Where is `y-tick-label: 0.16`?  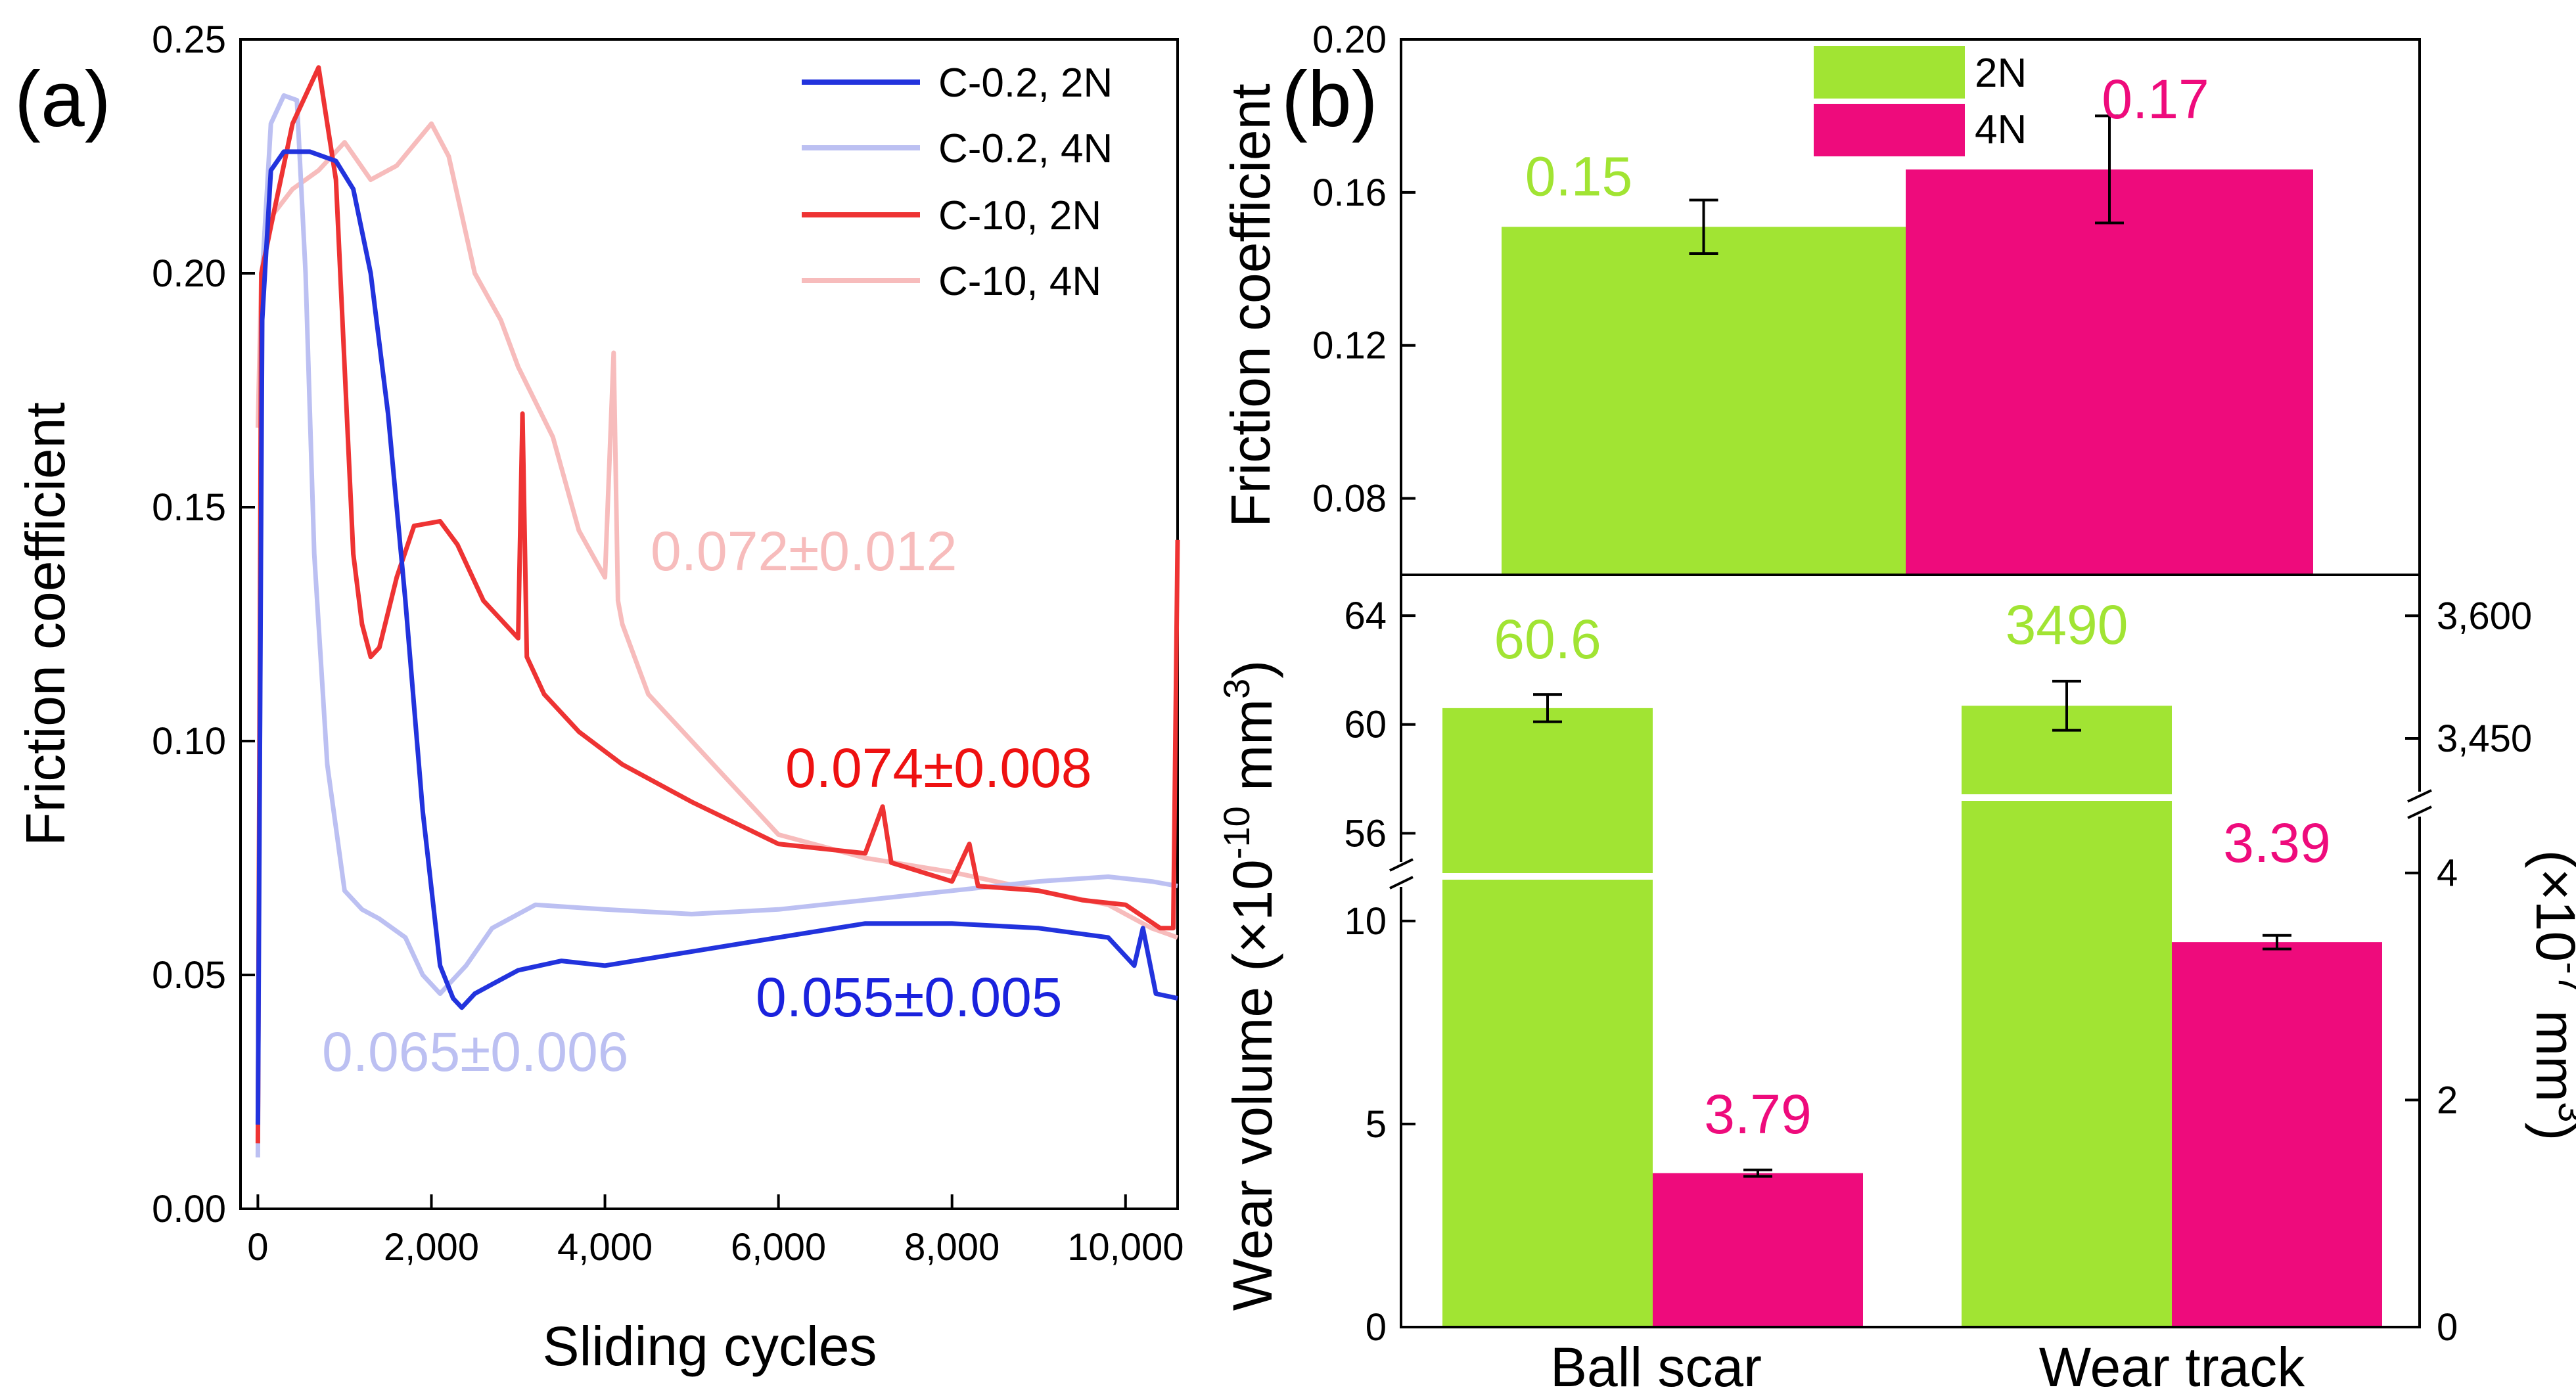 y-tick-label: 0.16 is located at coordinates (1350, 193).